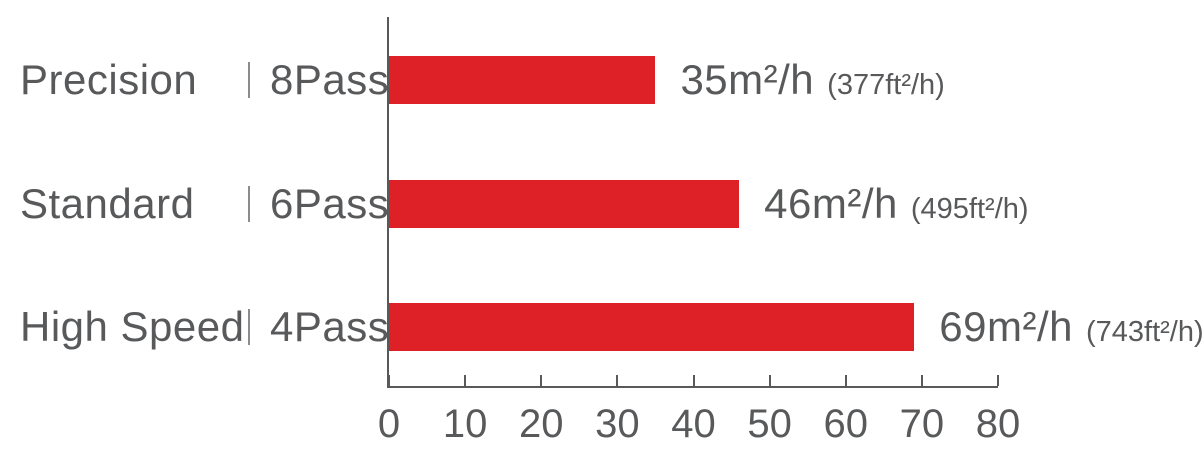  I want to click on value-metric: 46m²/h, so click(831, 203).